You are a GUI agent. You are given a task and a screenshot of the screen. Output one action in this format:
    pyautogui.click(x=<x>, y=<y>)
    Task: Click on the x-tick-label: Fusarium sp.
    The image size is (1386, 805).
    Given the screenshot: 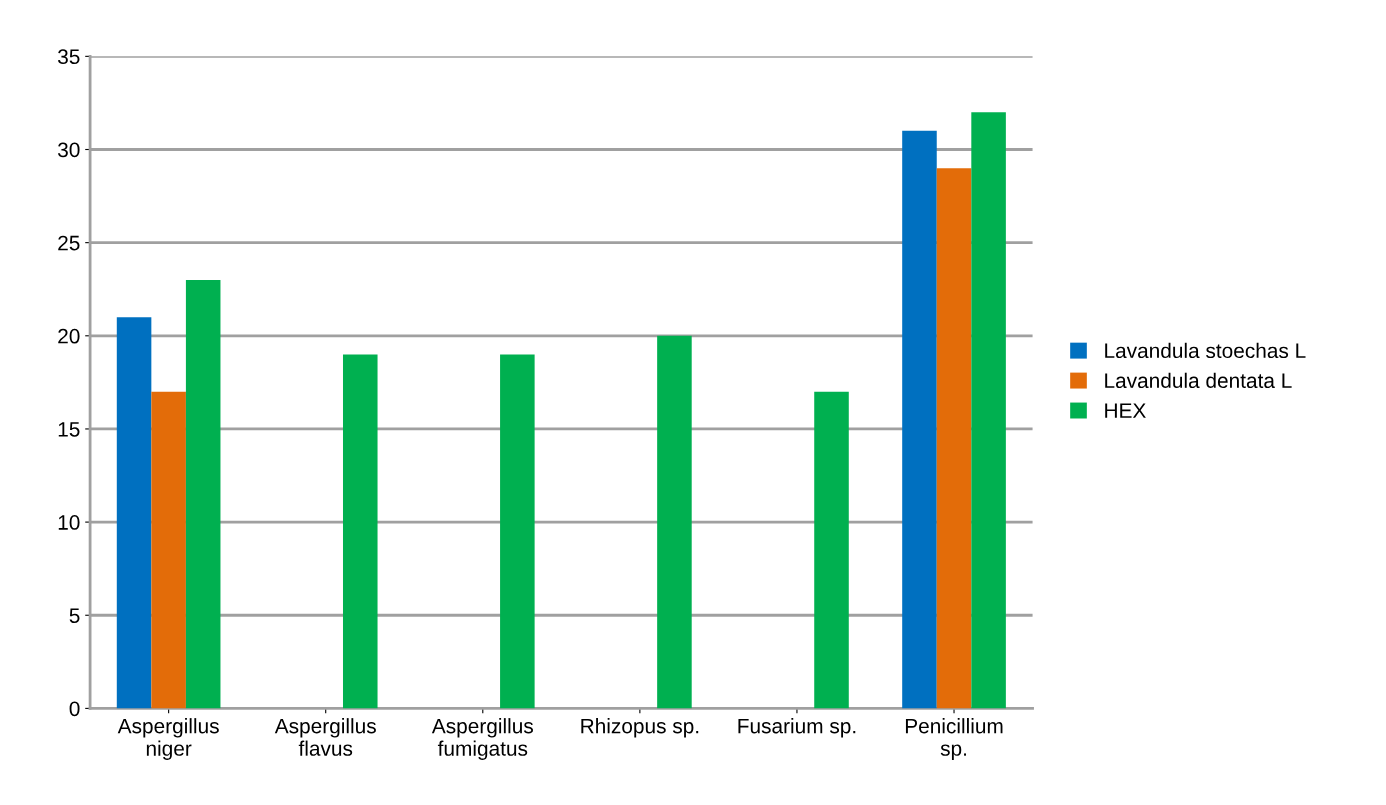 What is the action you would take?
    pyautogui.click(x=797, y=728)
    